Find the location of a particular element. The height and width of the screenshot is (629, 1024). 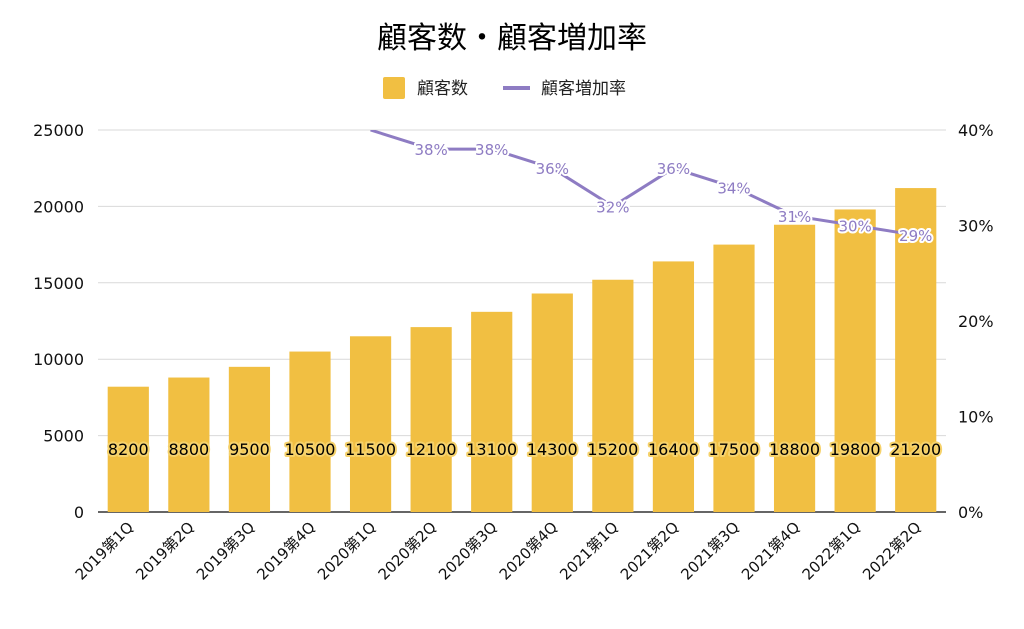

bar-value-label: 14300 is located at coordinates (552, 449).